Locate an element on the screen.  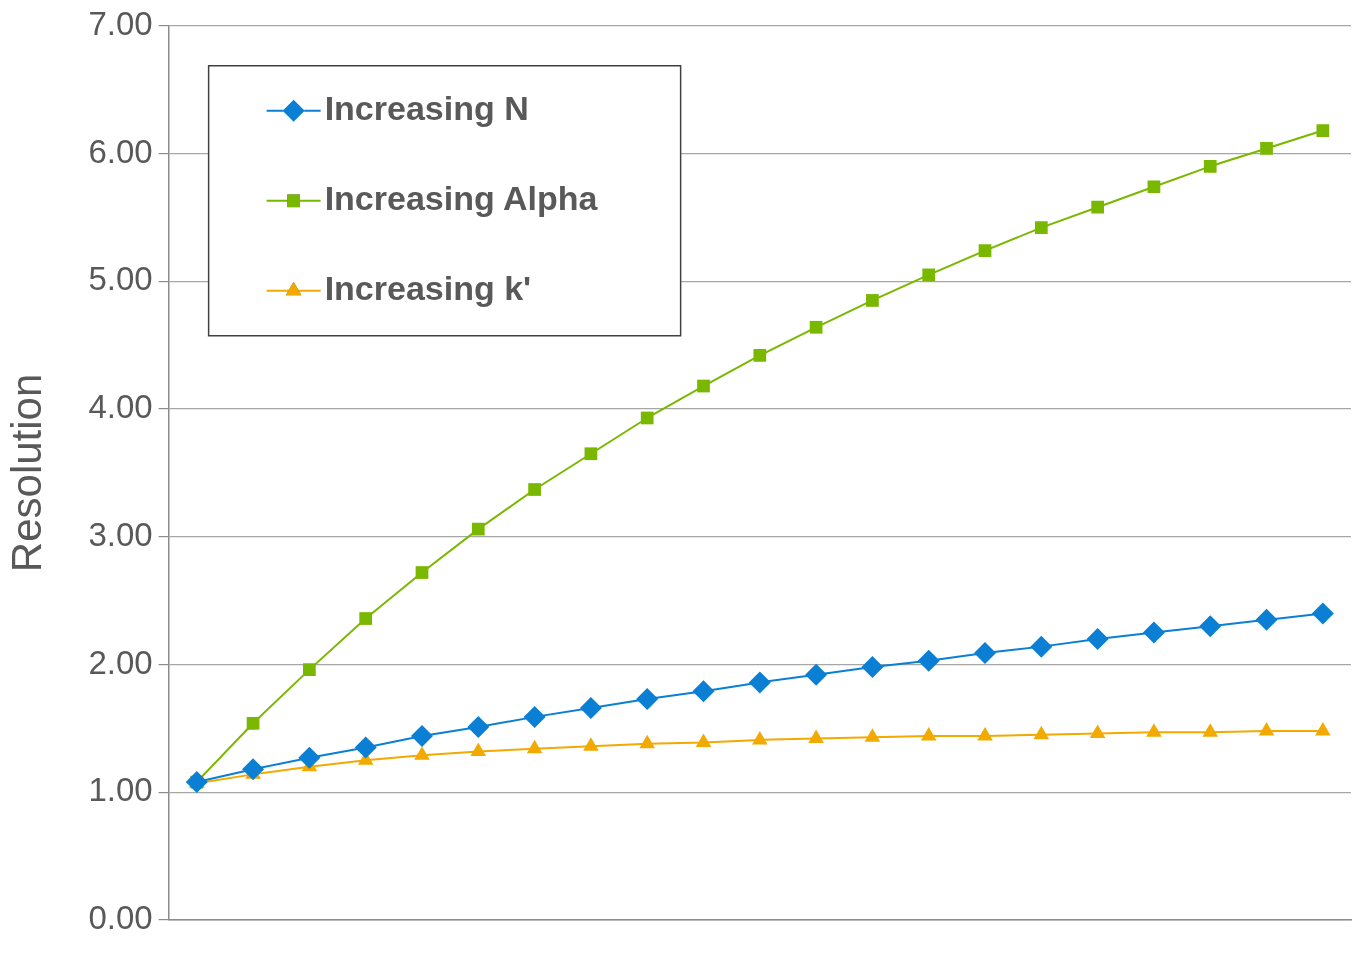
legend-label: Increasing k' is located at coordinates (428, 288).